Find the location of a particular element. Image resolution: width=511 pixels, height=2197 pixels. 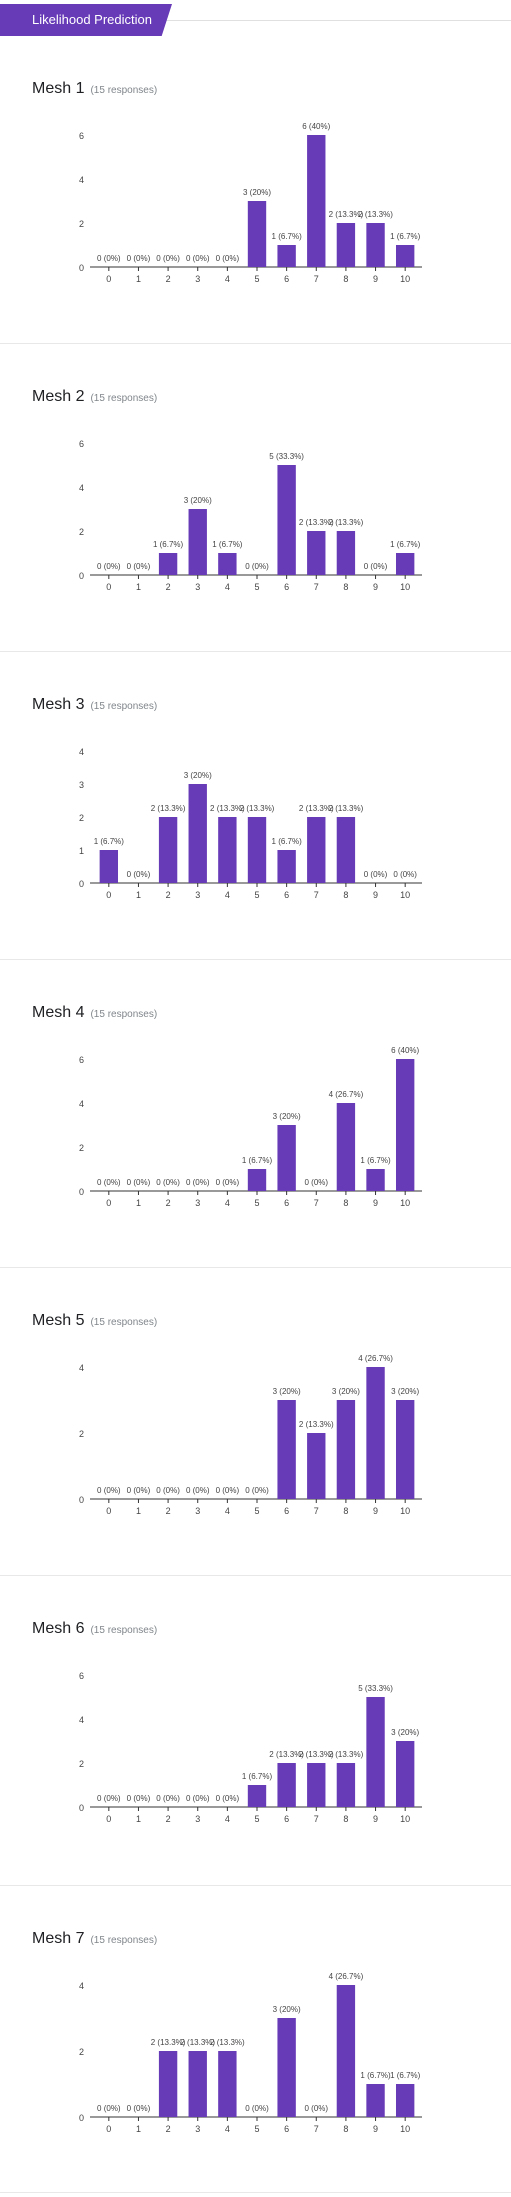

question-title: Mesh 3 is located at coordinates (58, 704).